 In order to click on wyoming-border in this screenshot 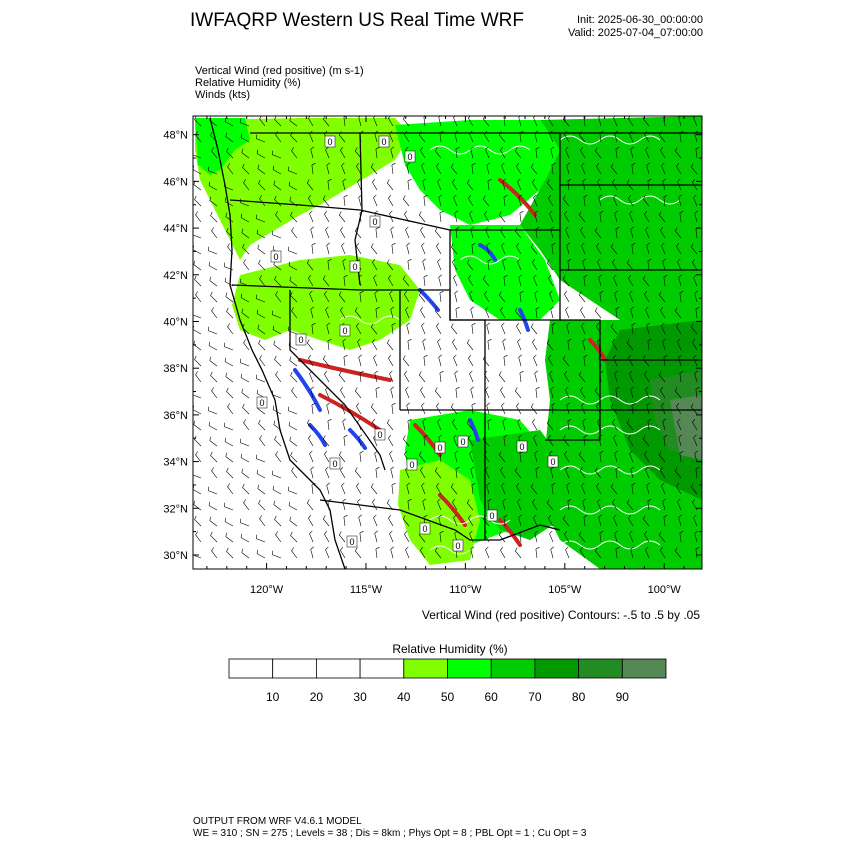, I will do `click(505, 275)`.